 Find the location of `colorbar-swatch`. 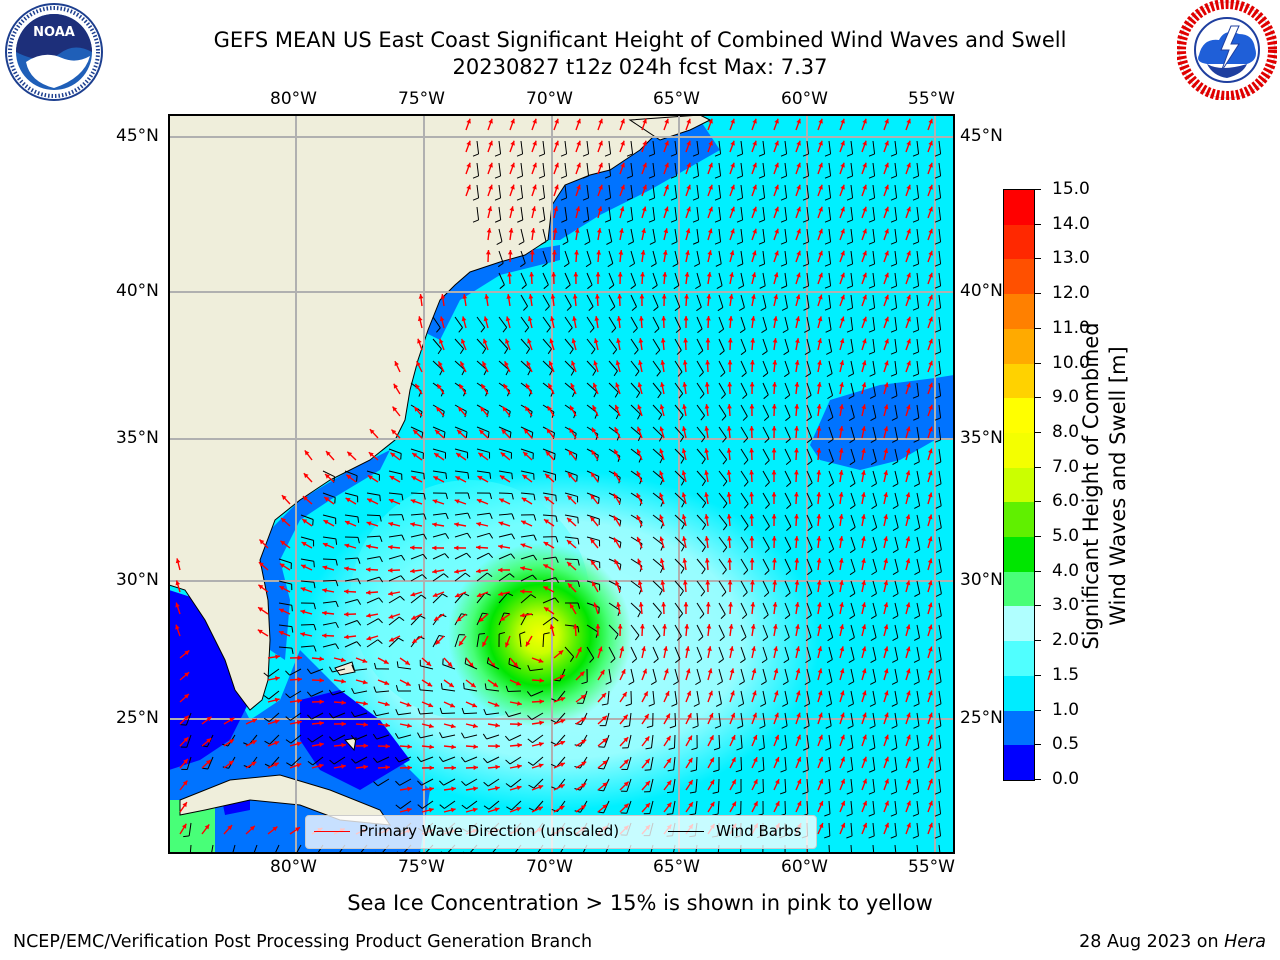

colorbar-swatch is located at coordinates (1019, 624).